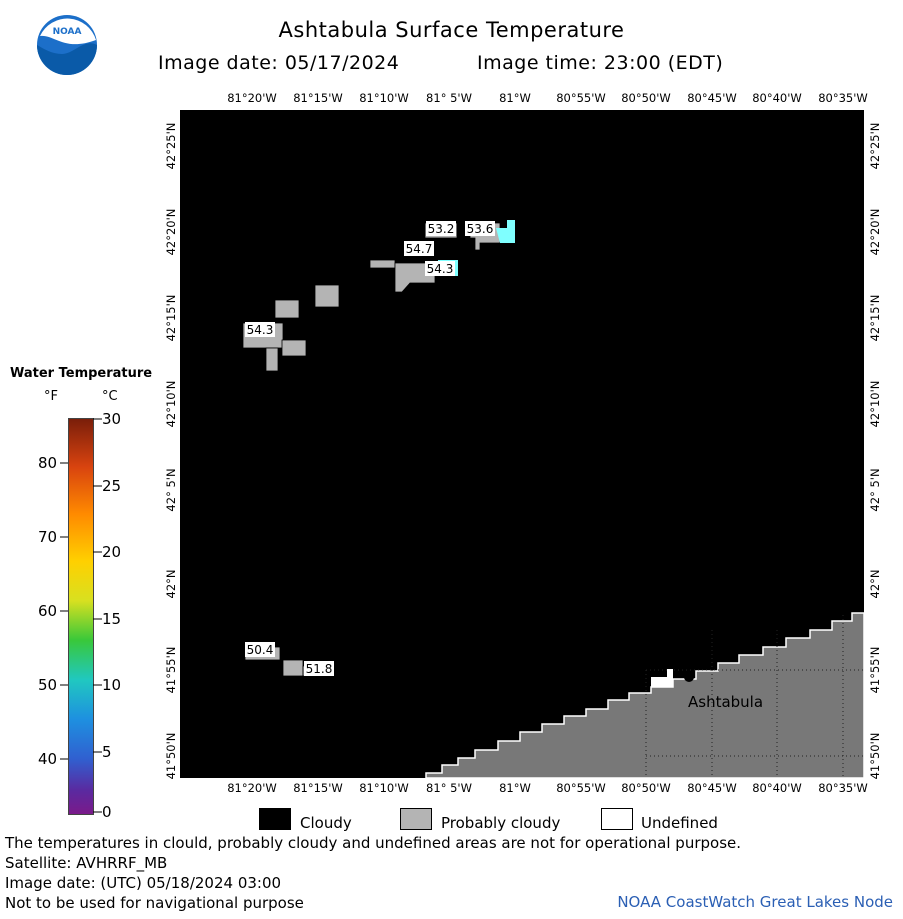 This screenshot has width=903, height=919. What do you see at coordinates (515, 788) in the screenshot?
I see `lon-label-bottom: 81°W` at bounding box center [515, 788].